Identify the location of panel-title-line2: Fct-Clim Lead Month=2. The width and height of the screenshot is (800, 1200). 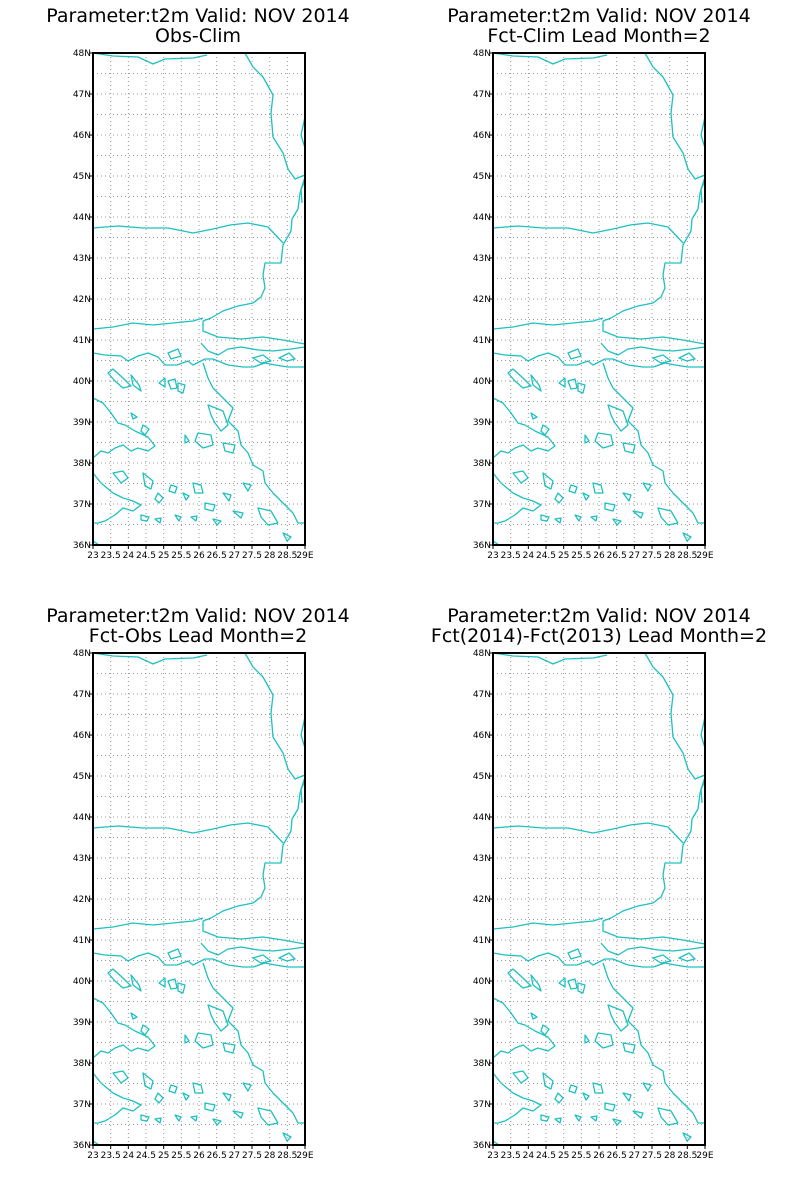
(598, 36).